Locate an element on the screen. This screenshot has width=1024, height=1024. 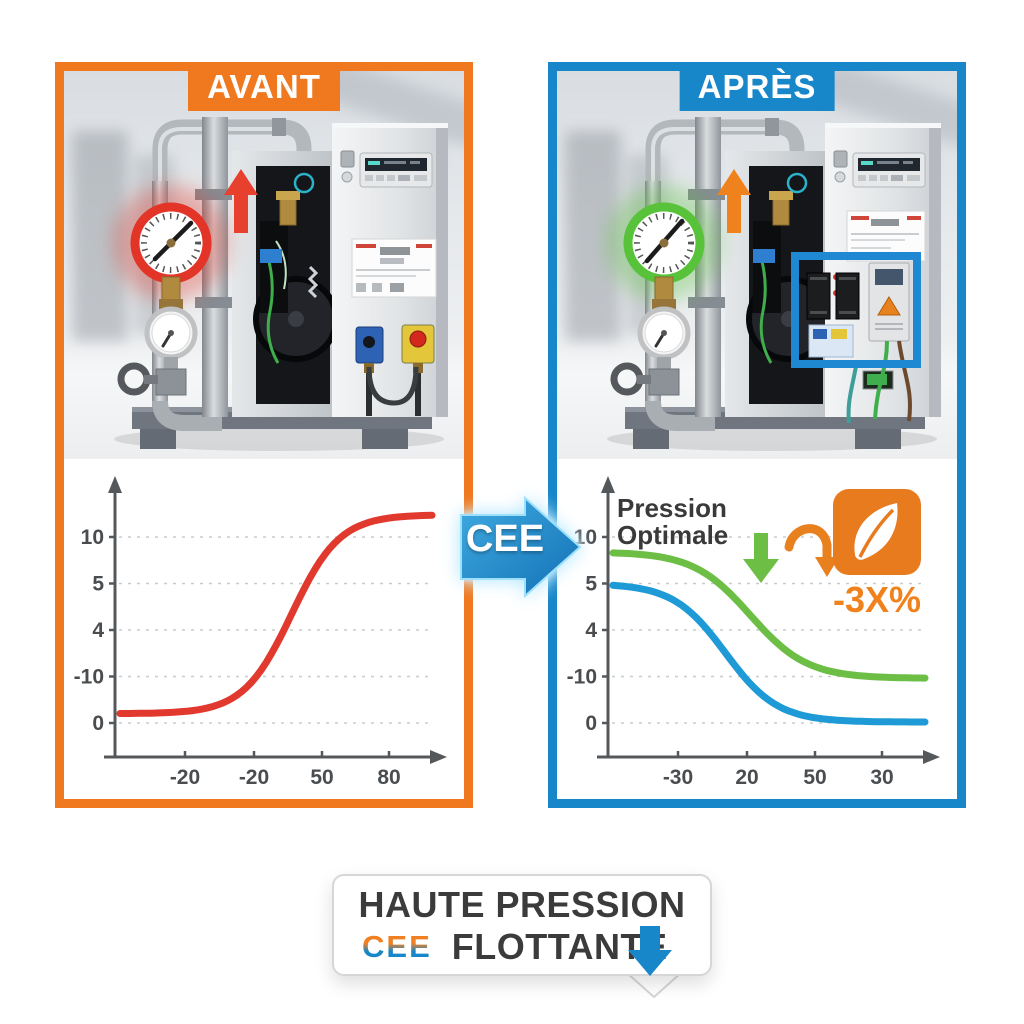
series-haute-pression-constante is located at coordinates (276, 614).